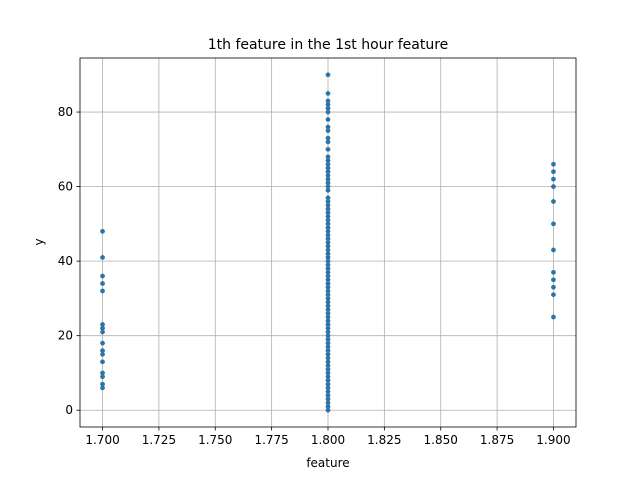  What do you see at coordinates (327, 463) in the screenshot?
I see `x-axis-label: feature` at bounding box center [327, 463].